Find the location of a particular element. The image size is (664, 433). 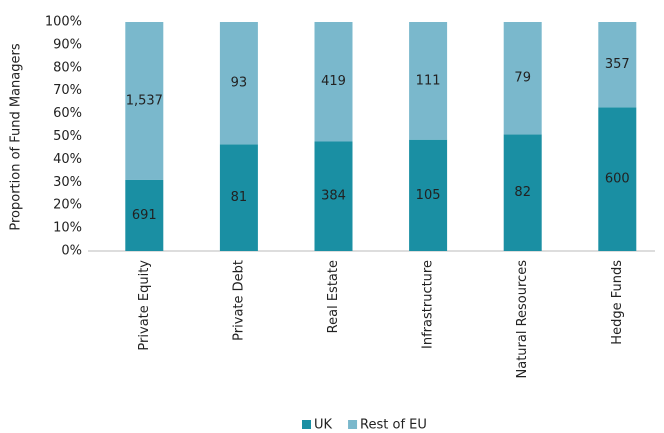

y-tick-label: 60% is located at coordinates (67, 113).